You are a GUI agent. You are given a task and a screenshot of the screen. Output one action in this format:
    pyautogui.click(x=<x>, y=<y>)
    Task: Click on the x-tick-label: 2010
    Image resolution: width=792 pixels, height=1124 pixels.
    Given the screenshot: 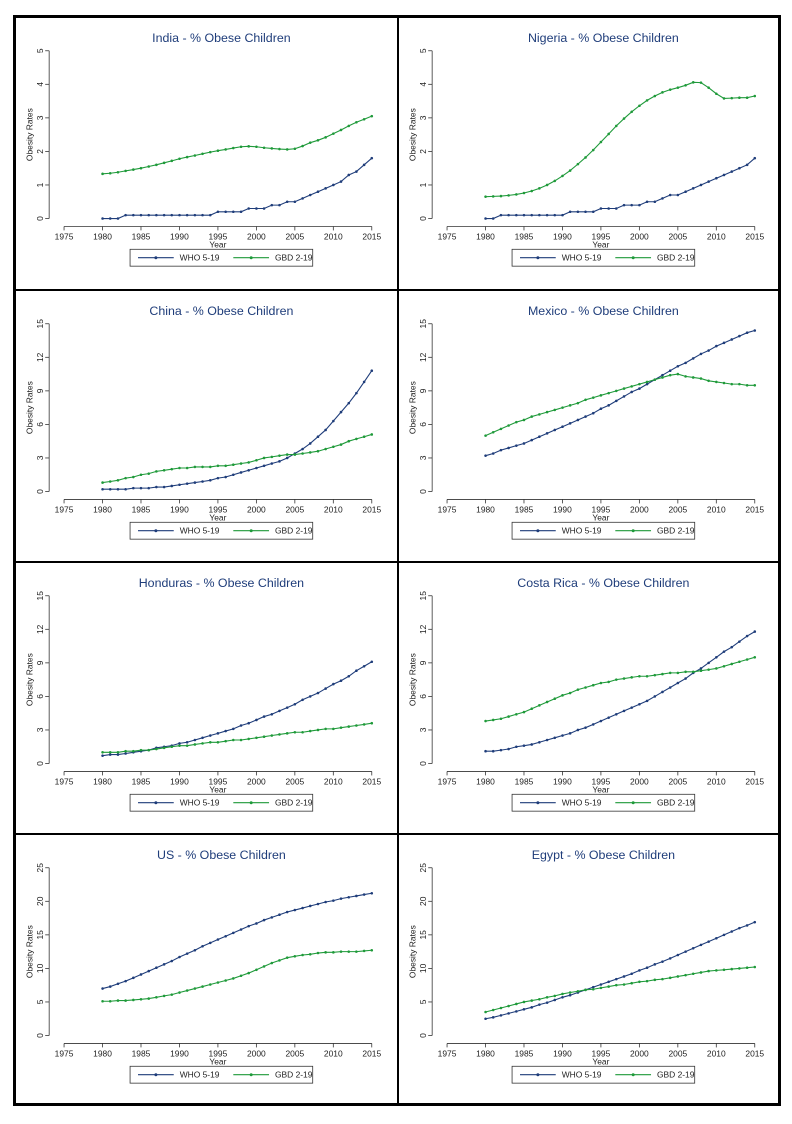 What is the action you would take?
    pyautogui.click(x=333, y=509)
    